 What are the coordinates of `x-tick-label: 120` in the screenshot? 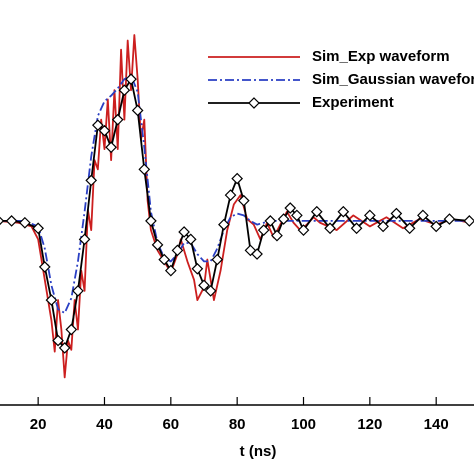 It's located at (369, 424).